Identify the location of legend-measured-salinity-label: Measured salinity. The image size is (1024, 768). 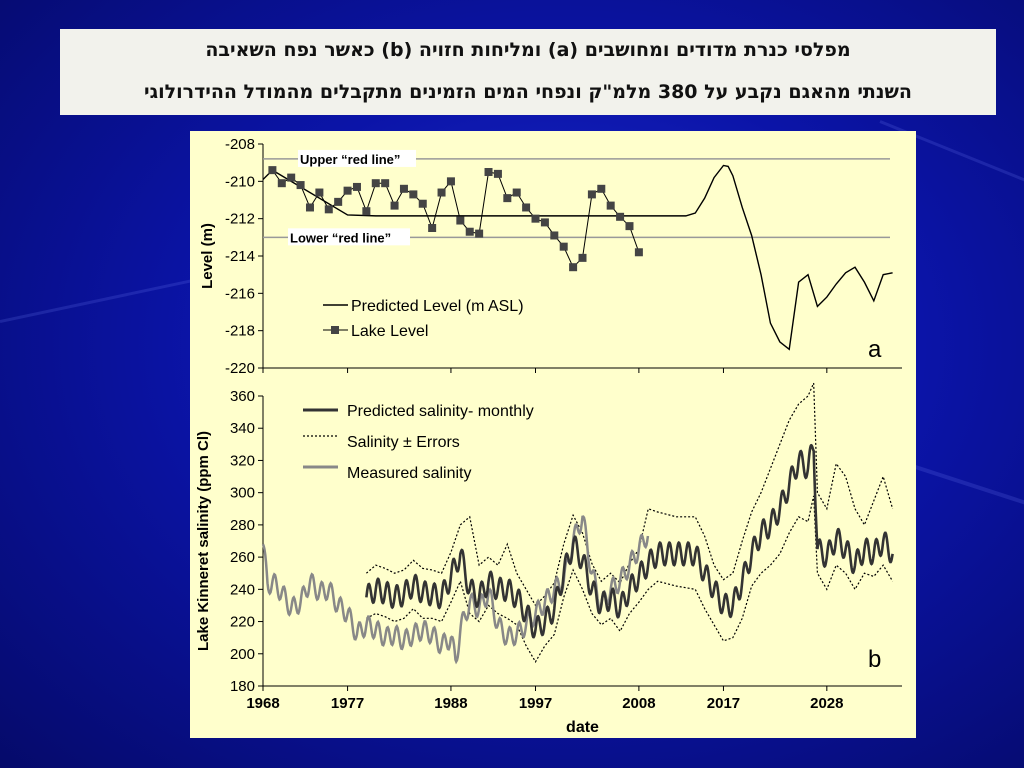
(409, 473).